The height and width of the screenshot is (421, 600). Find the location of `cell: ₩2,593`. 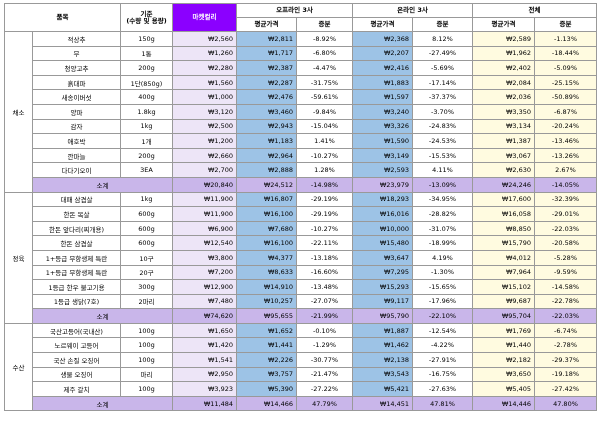

cell: ₩2,593 is located at coordinates (382, 170).